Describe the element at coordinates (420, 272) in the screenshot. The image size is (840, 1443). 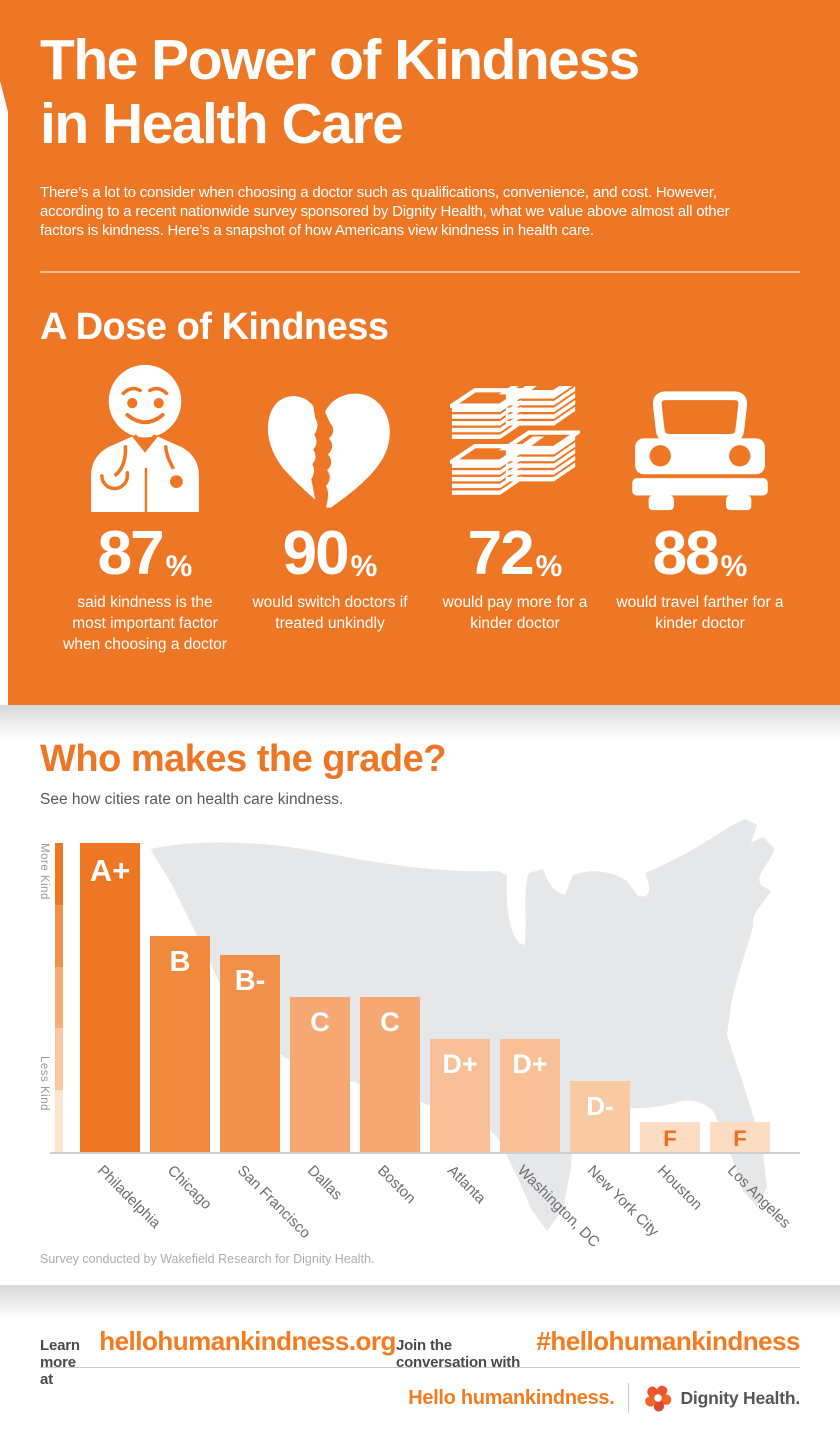
I see `header-divider` at that location.